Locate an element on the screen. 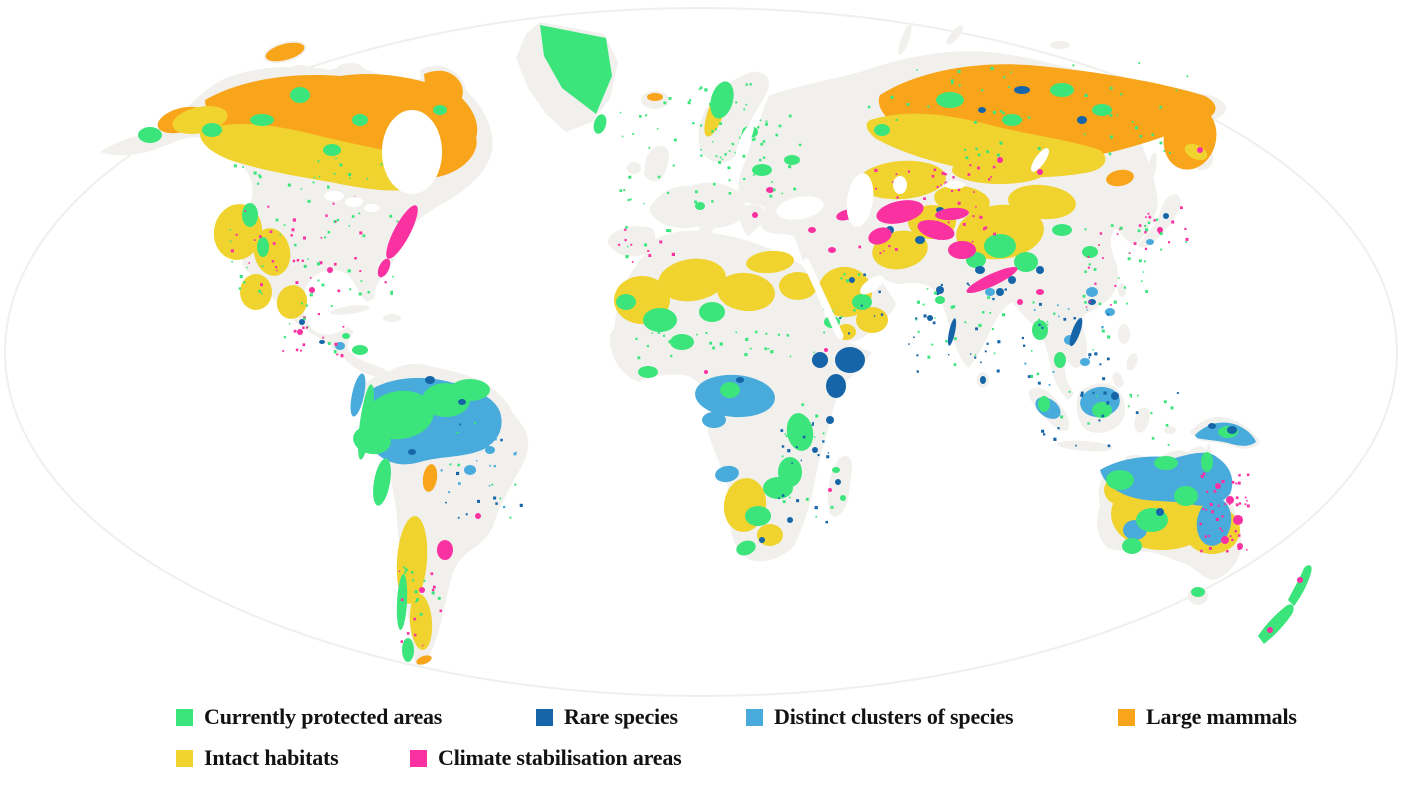 This screenshot has width=1403, height=790. intact-habitats-regions-shape is located at coordinates (692, 280).